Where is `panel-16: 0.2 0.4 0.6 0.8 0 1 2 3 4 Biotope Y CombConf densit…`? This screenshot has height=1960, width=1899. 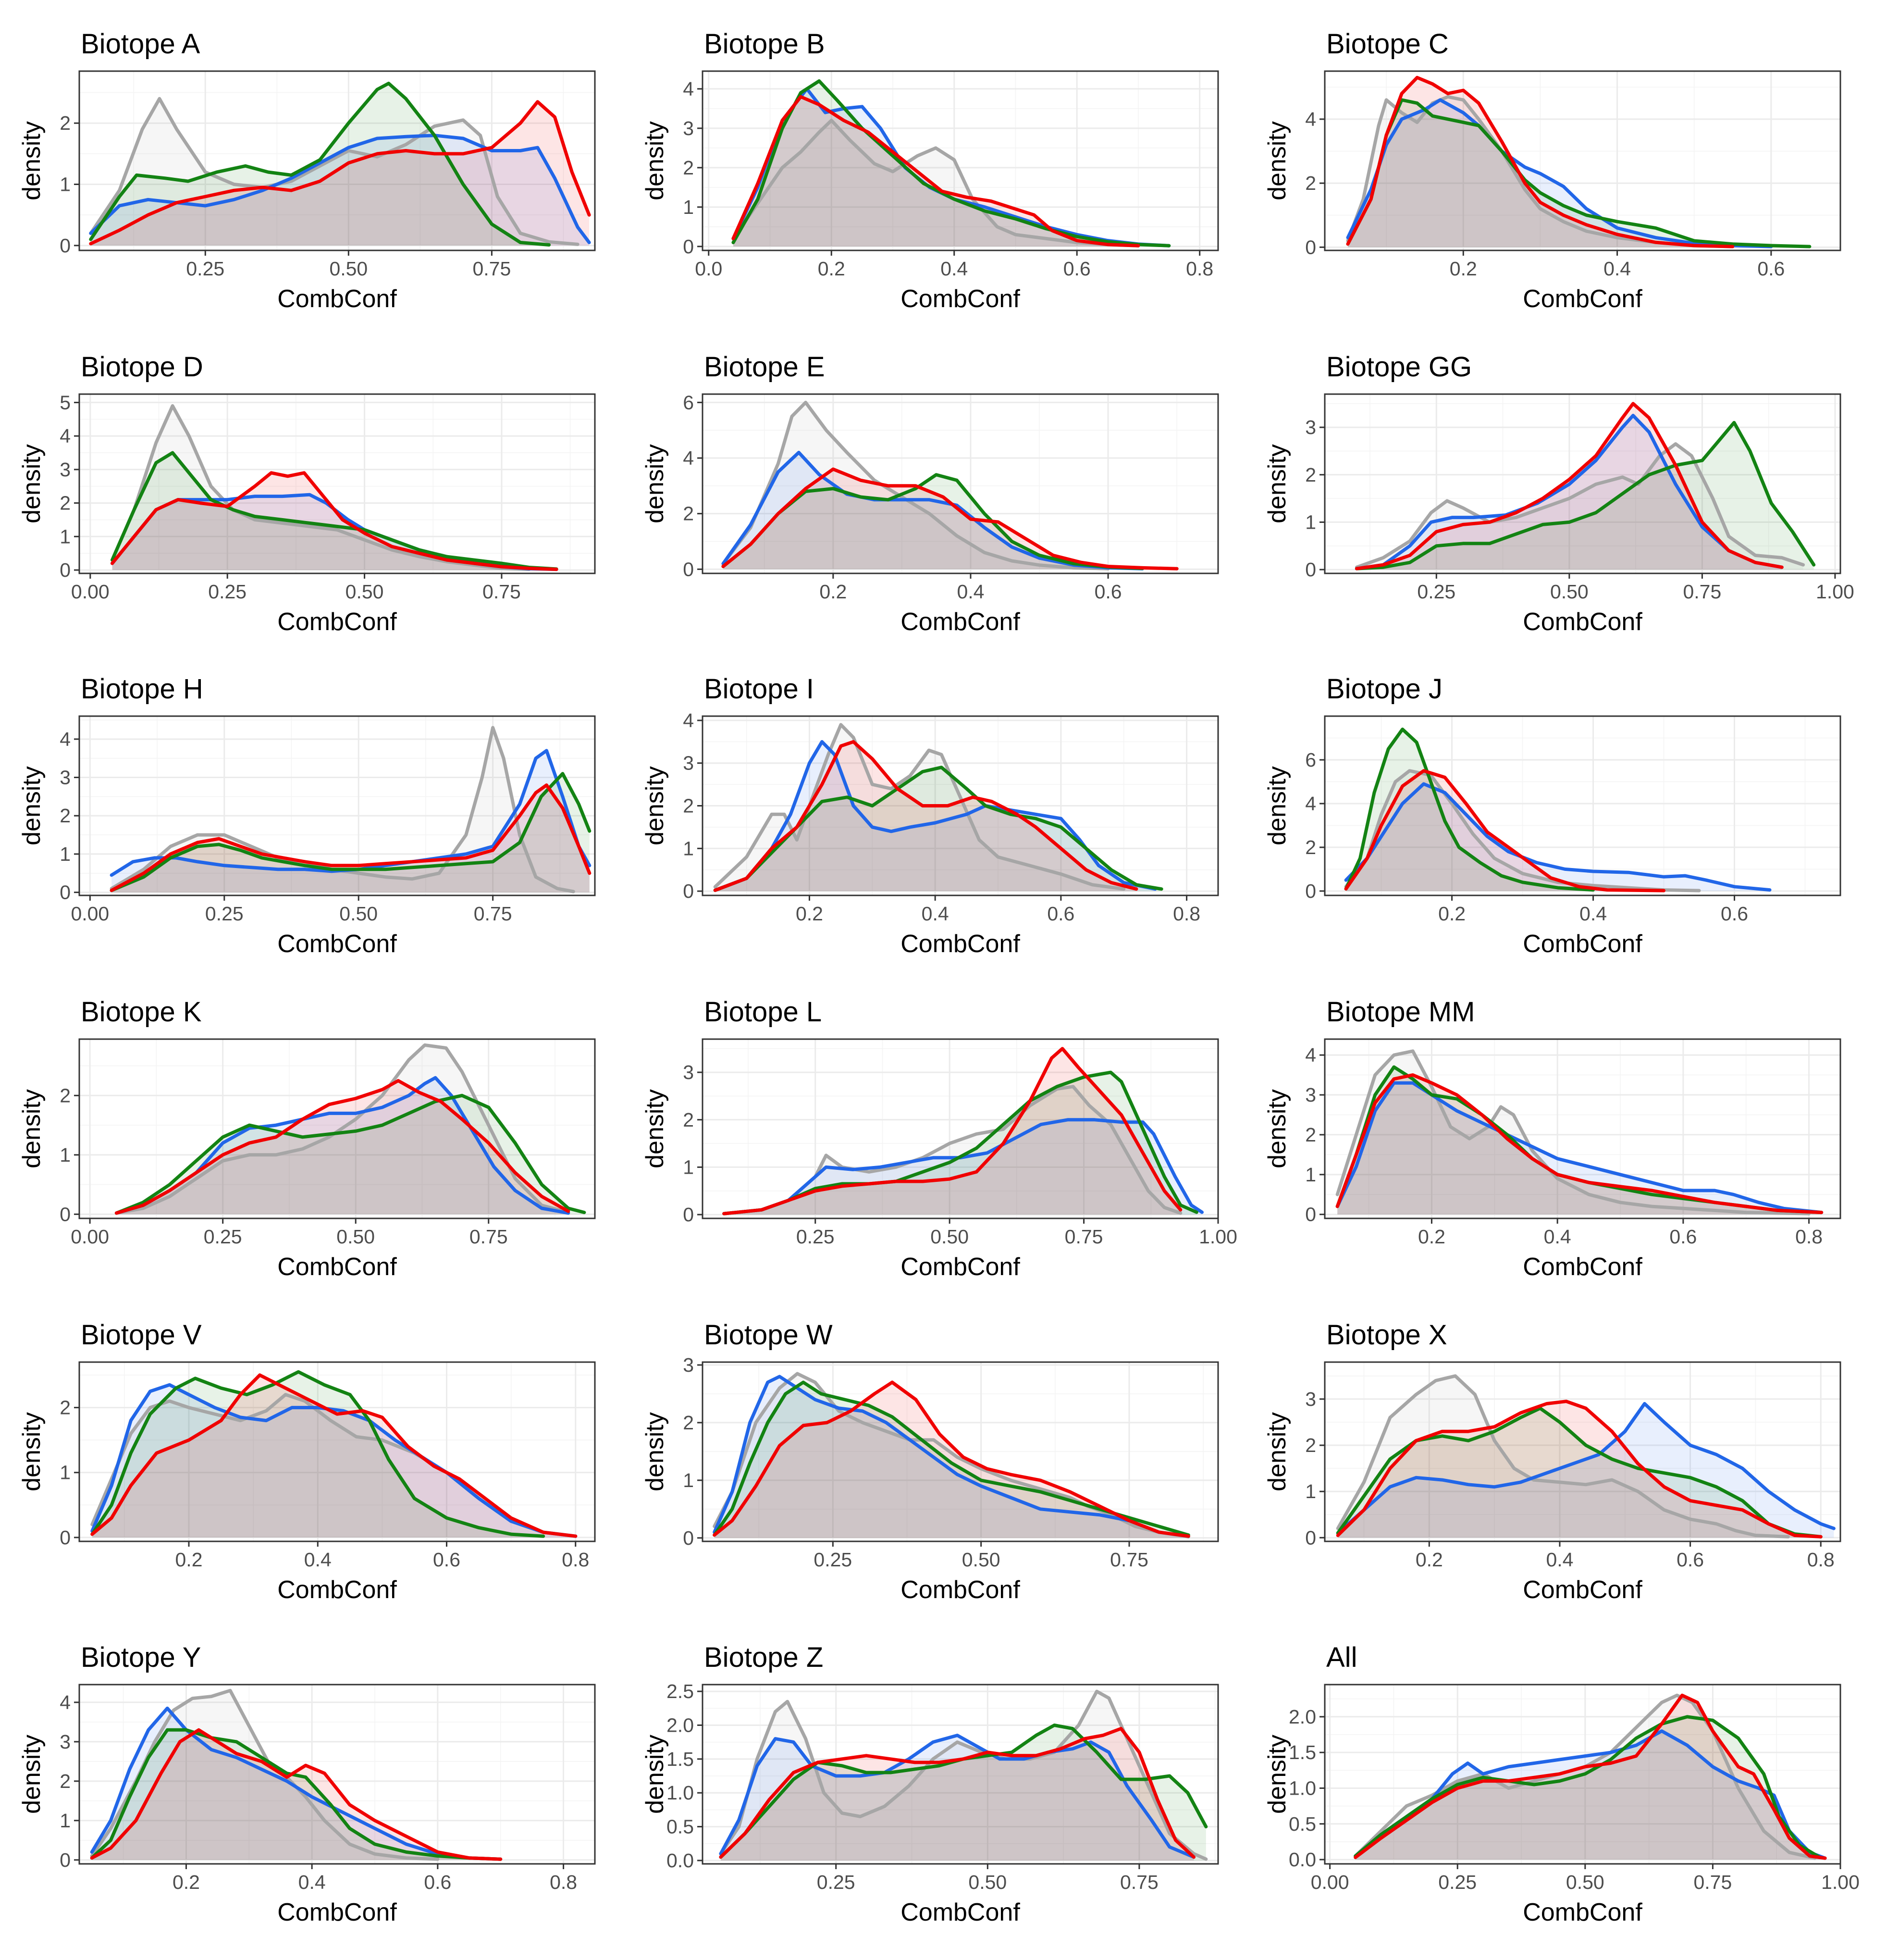 panel-16: 0.2 0.4 0.6 0.8 0 1 2 3 4 Biotope Y CombConf densit… is located at coordinates (307, 1784).